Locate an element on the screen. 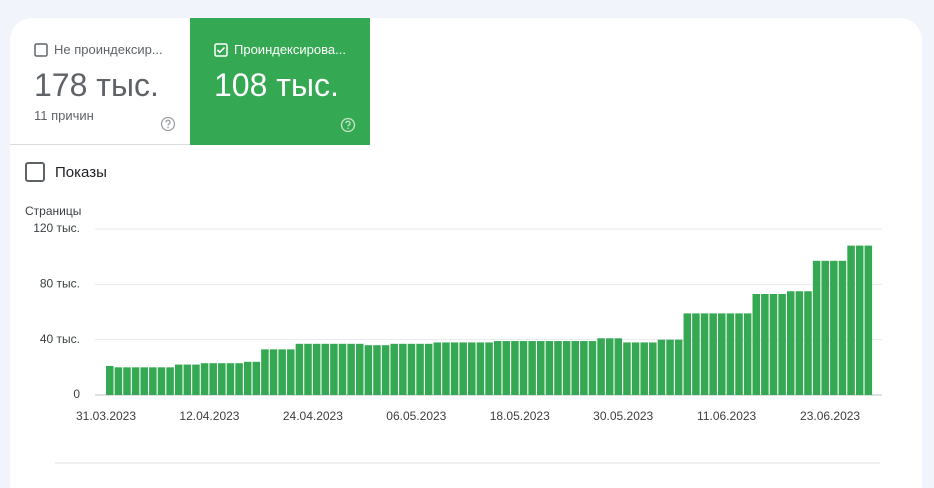 This screenshot has width=934, height=488. x-tick-label: 11.06.2023 is located at coordinates (726, 416).